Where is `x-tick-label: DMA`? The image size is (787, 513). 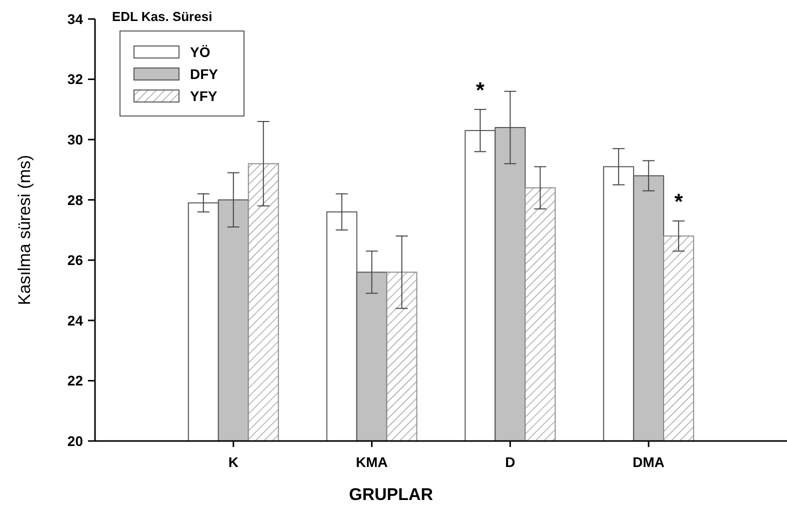
x-tick-label: DMA is located at coordinates (648, 462).